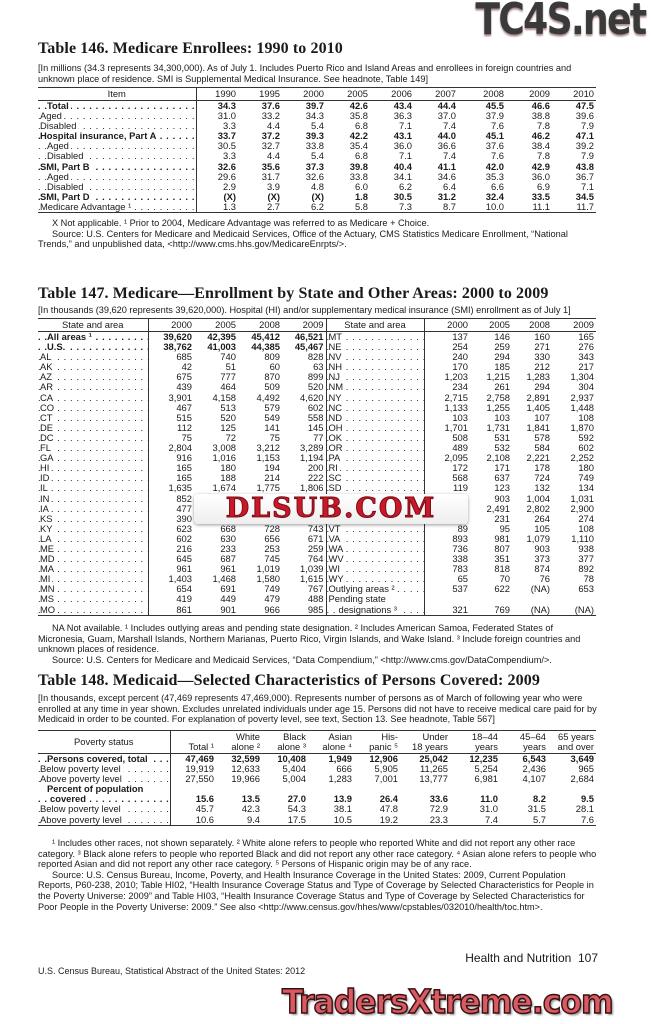 The width and height of the screenshot is (652, 1024). What do you see at coordinates (317, 468) in the screenshot?
I see `table-row: HI165180194200RI172171178180` at bounding box center [317, 468].